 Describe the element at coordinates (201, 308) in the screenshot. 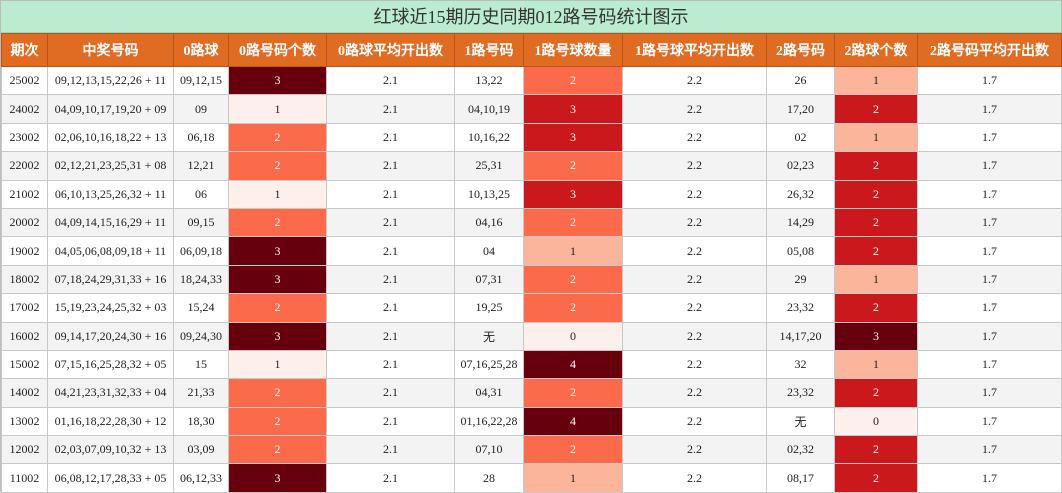

I see `table-cell: 15,24` at that location.